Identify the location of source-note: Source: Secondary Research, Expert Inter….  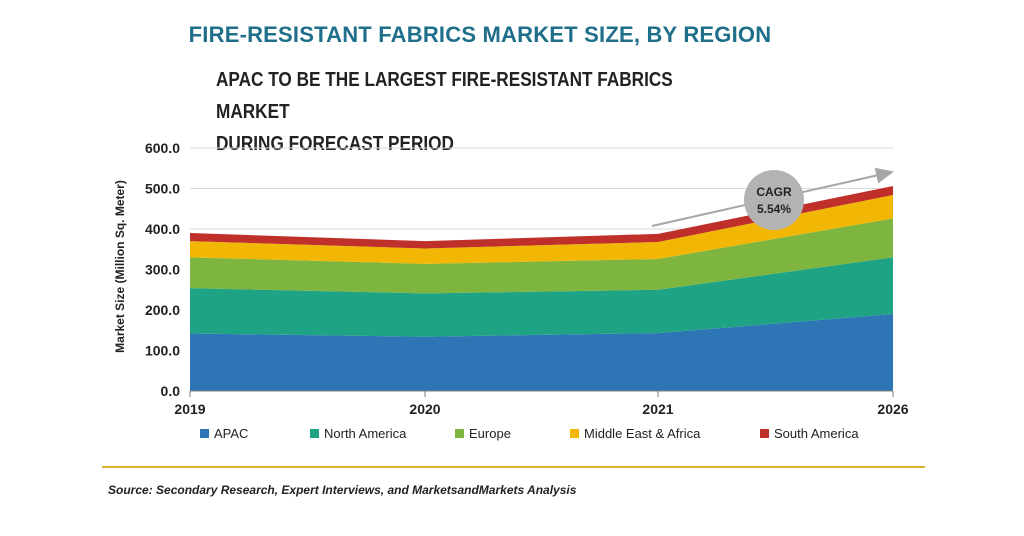
(342, 490).